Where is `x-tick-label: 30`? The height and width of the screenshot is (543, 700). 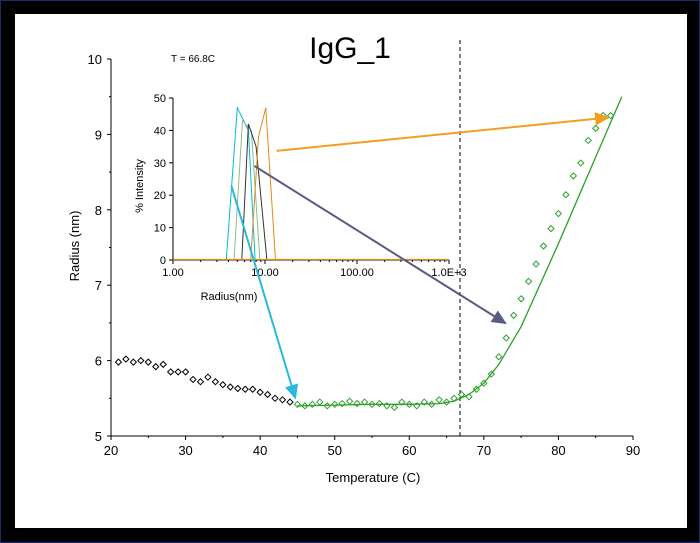 x-tick-label: 30 is located at coordinates (185, 450).